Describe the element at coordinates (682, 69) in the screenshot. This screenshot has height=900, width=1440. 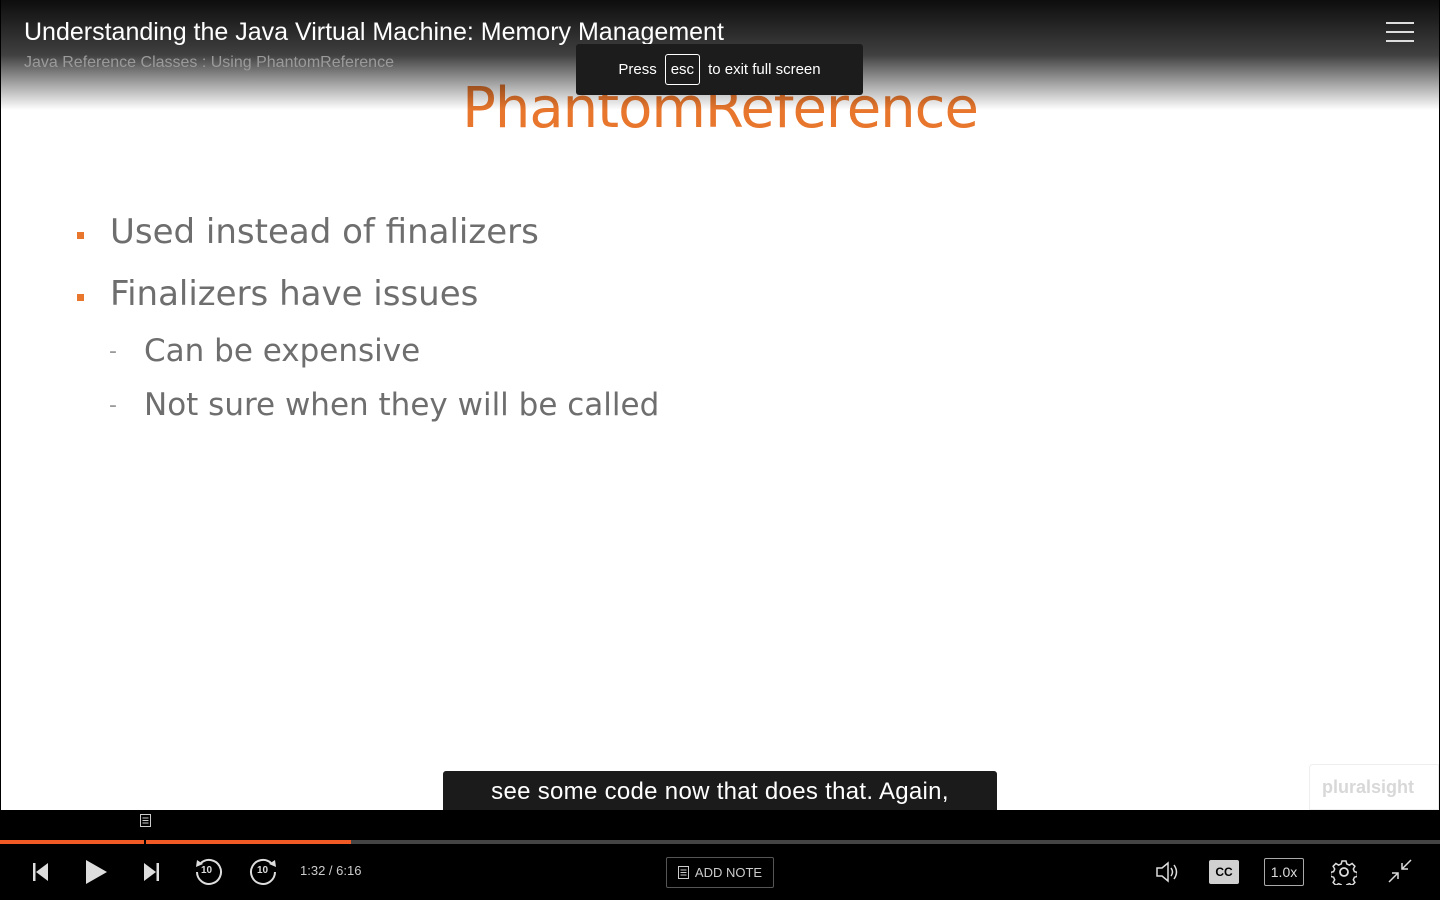
I see `esc-key-badge: esc` at that location.